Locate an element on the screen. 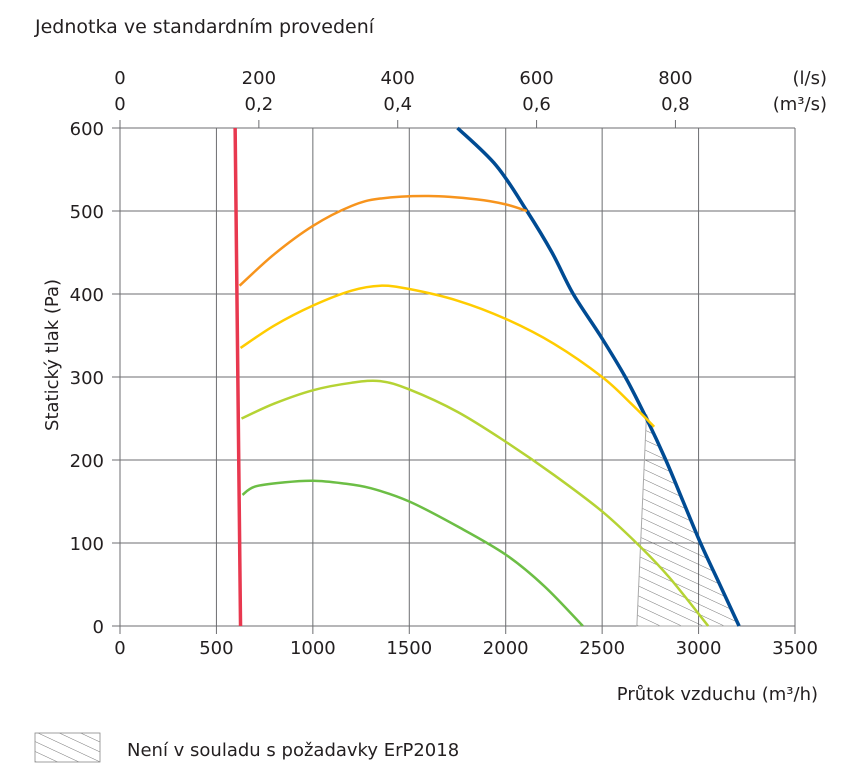 Image resolution: width=853 pixels, height=781 pixels. x-tick-label: 1500 is located at coordinates (409, 648).